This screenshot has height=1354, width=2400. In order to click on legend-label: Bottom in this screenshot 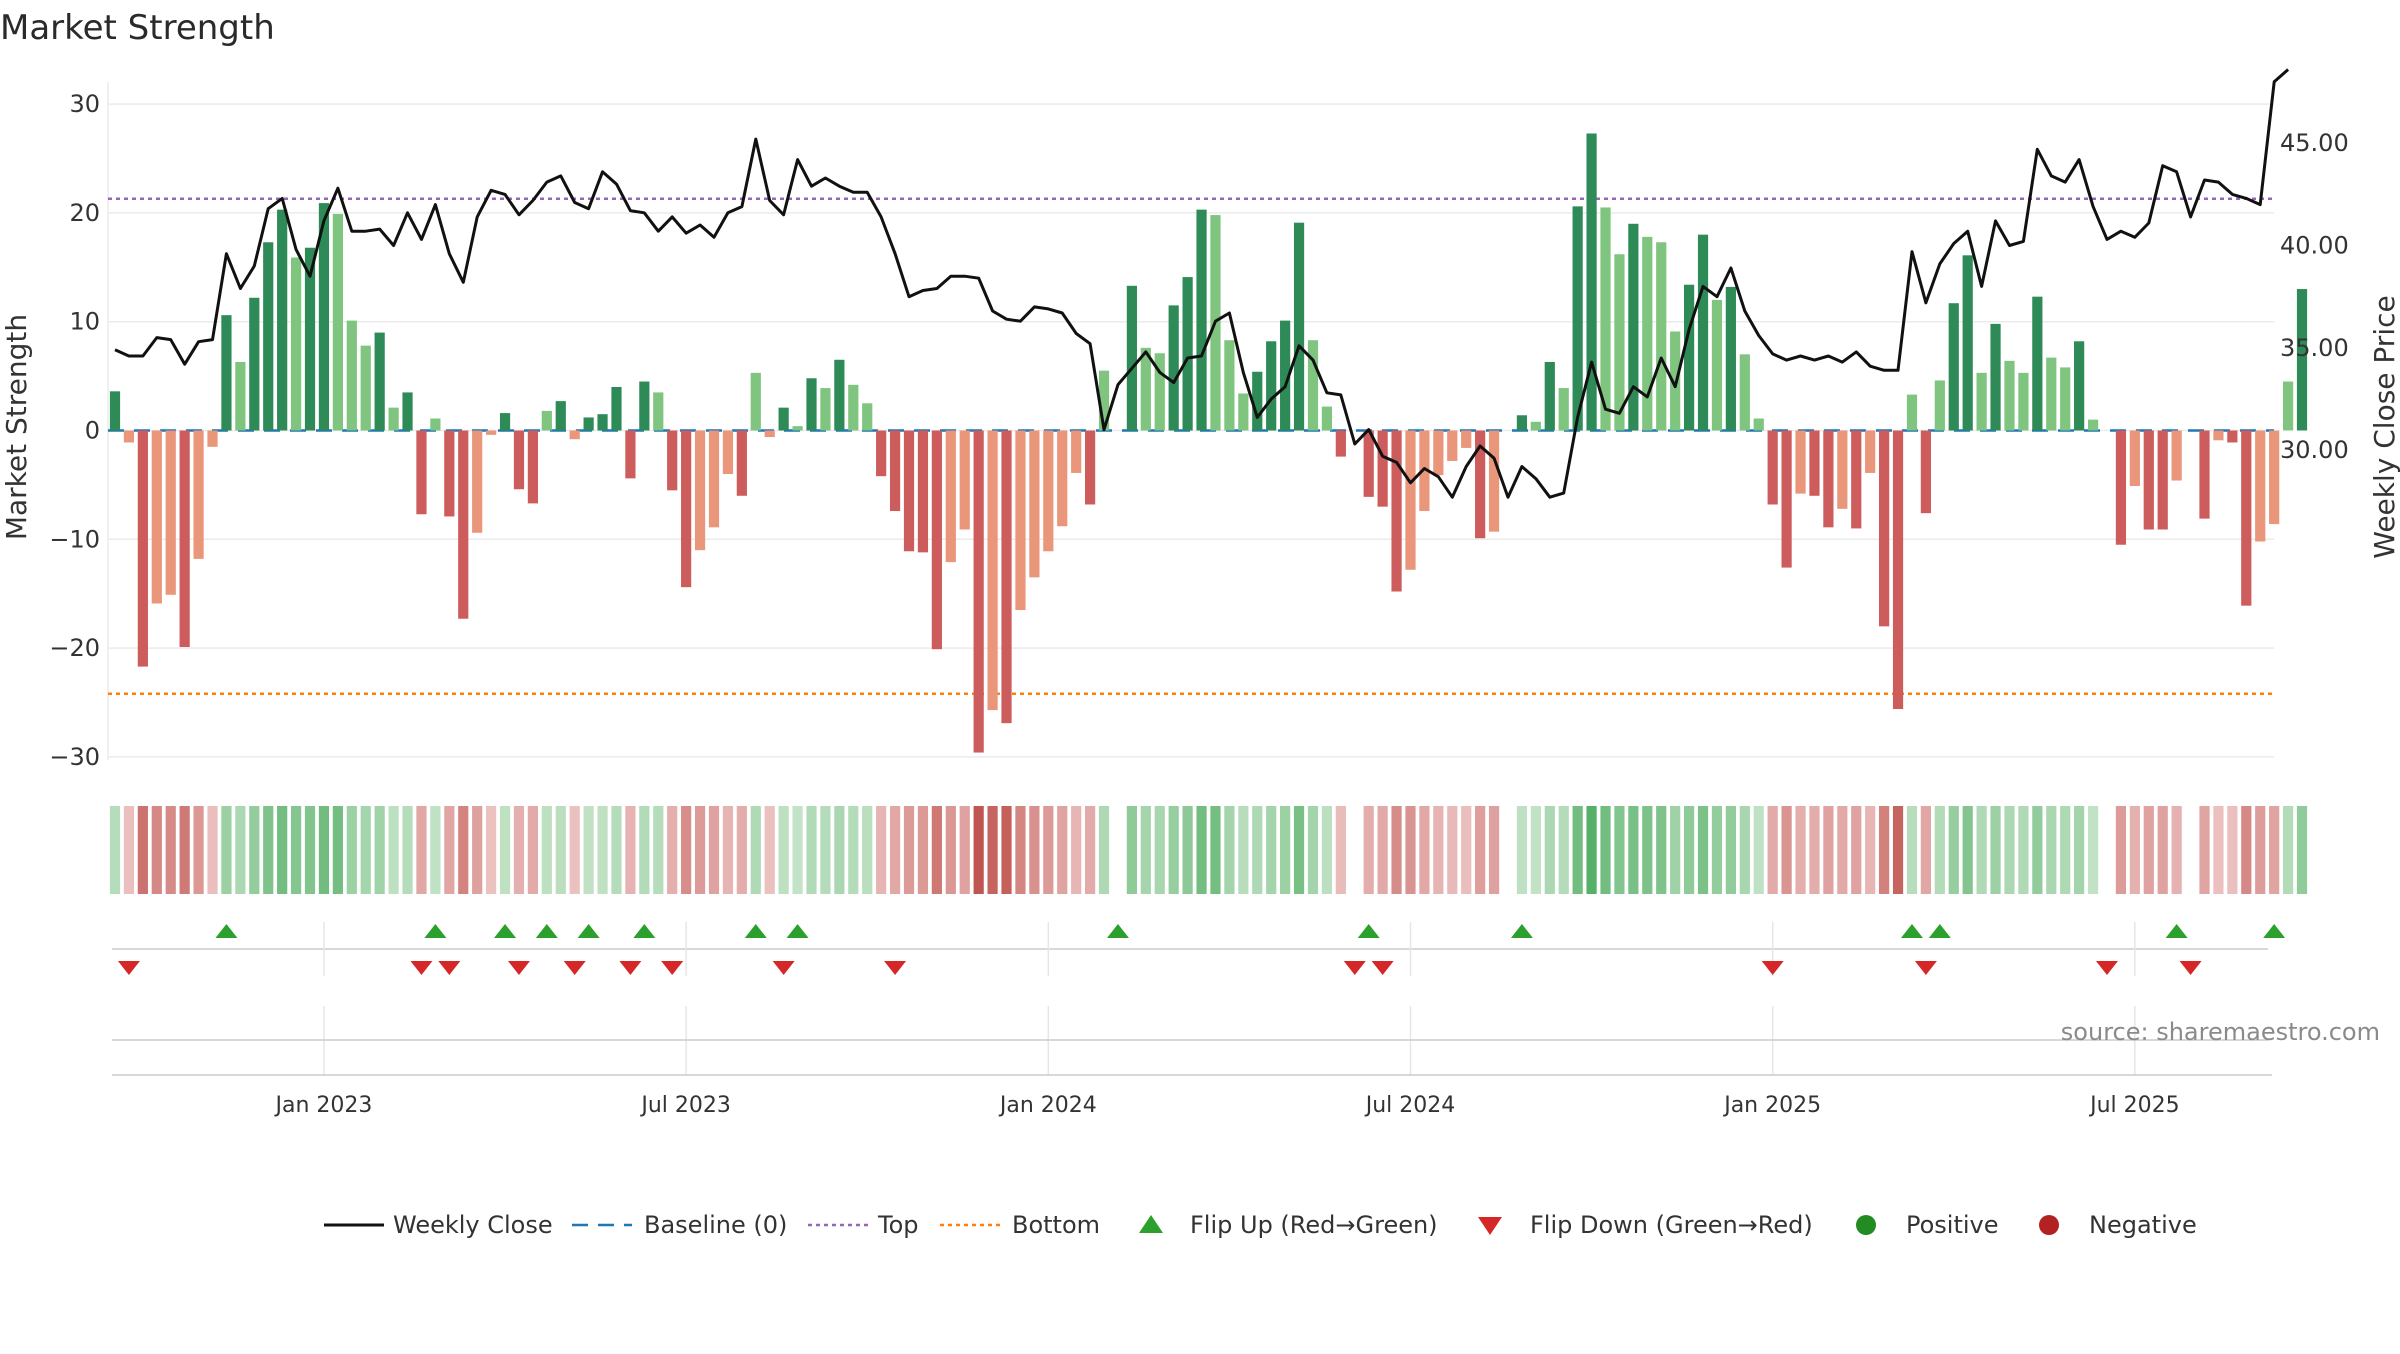, I will do `click(1056, 1225)`.